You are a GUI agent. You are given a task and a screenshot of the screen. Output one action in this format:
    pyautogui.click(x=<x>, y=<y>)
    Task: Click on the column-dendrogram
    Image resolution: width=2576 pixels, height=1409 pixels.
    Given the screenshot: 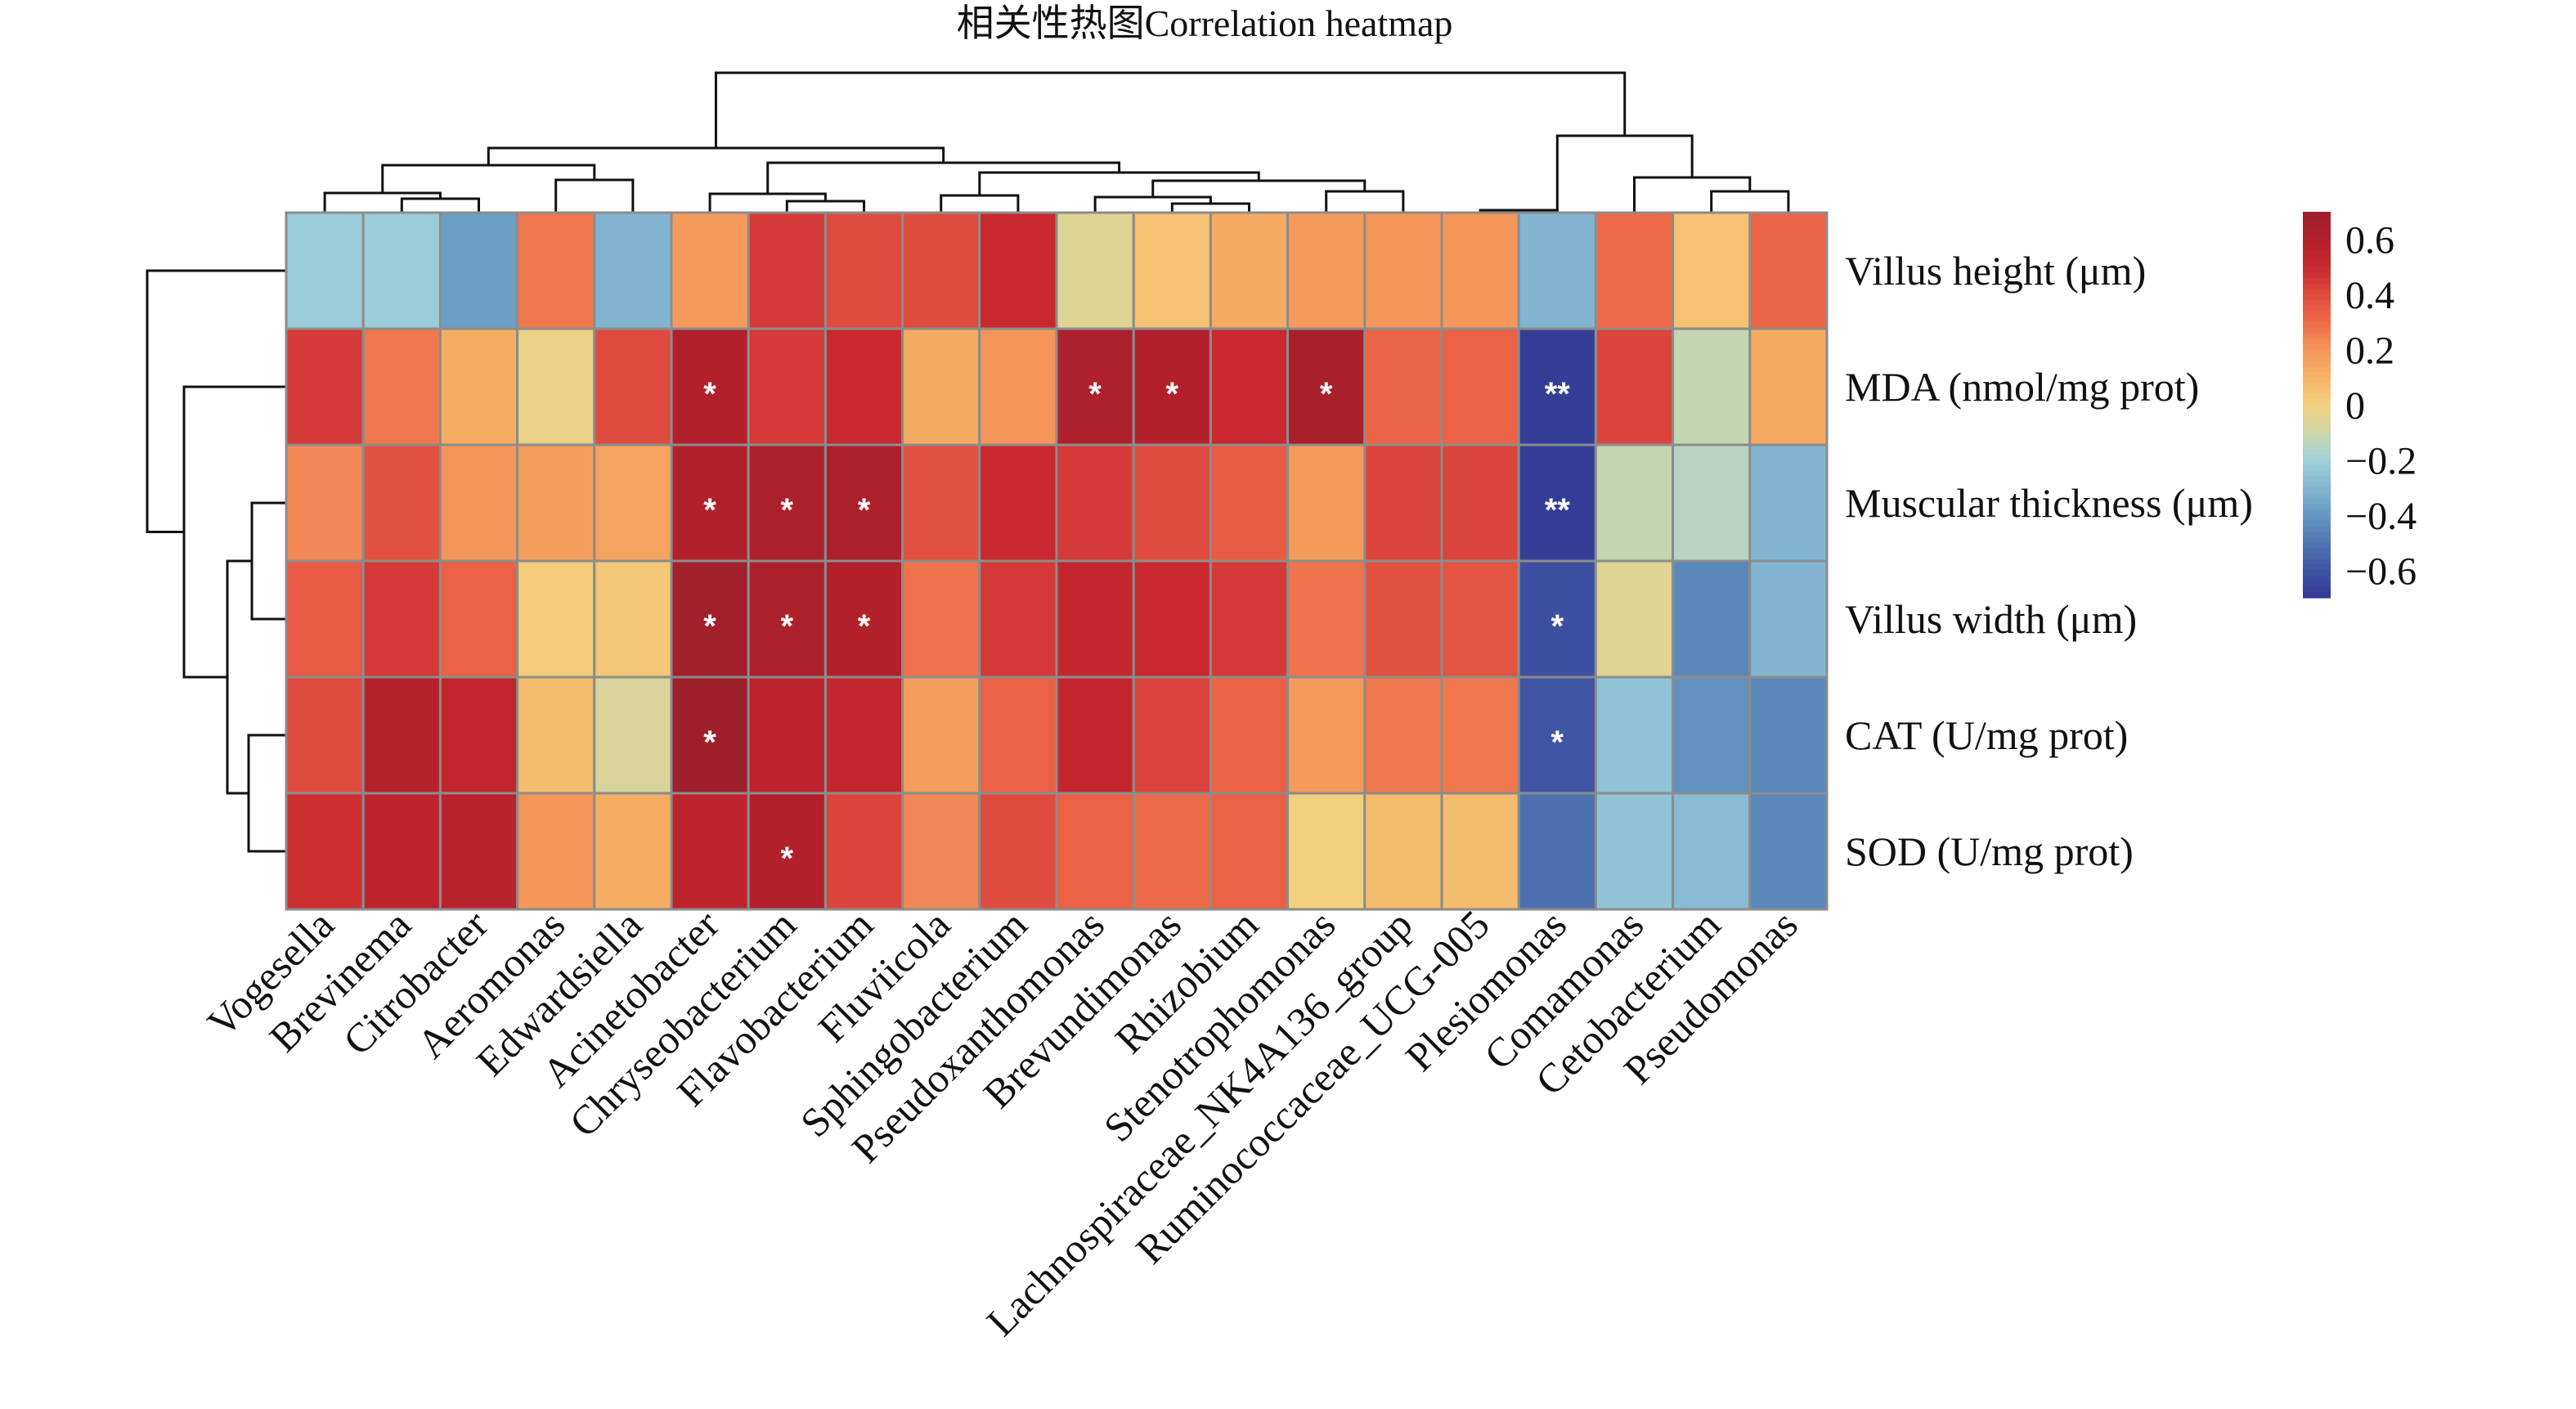 What is the action you would take?
    pyautogui.click(x=1056, y=142)
    